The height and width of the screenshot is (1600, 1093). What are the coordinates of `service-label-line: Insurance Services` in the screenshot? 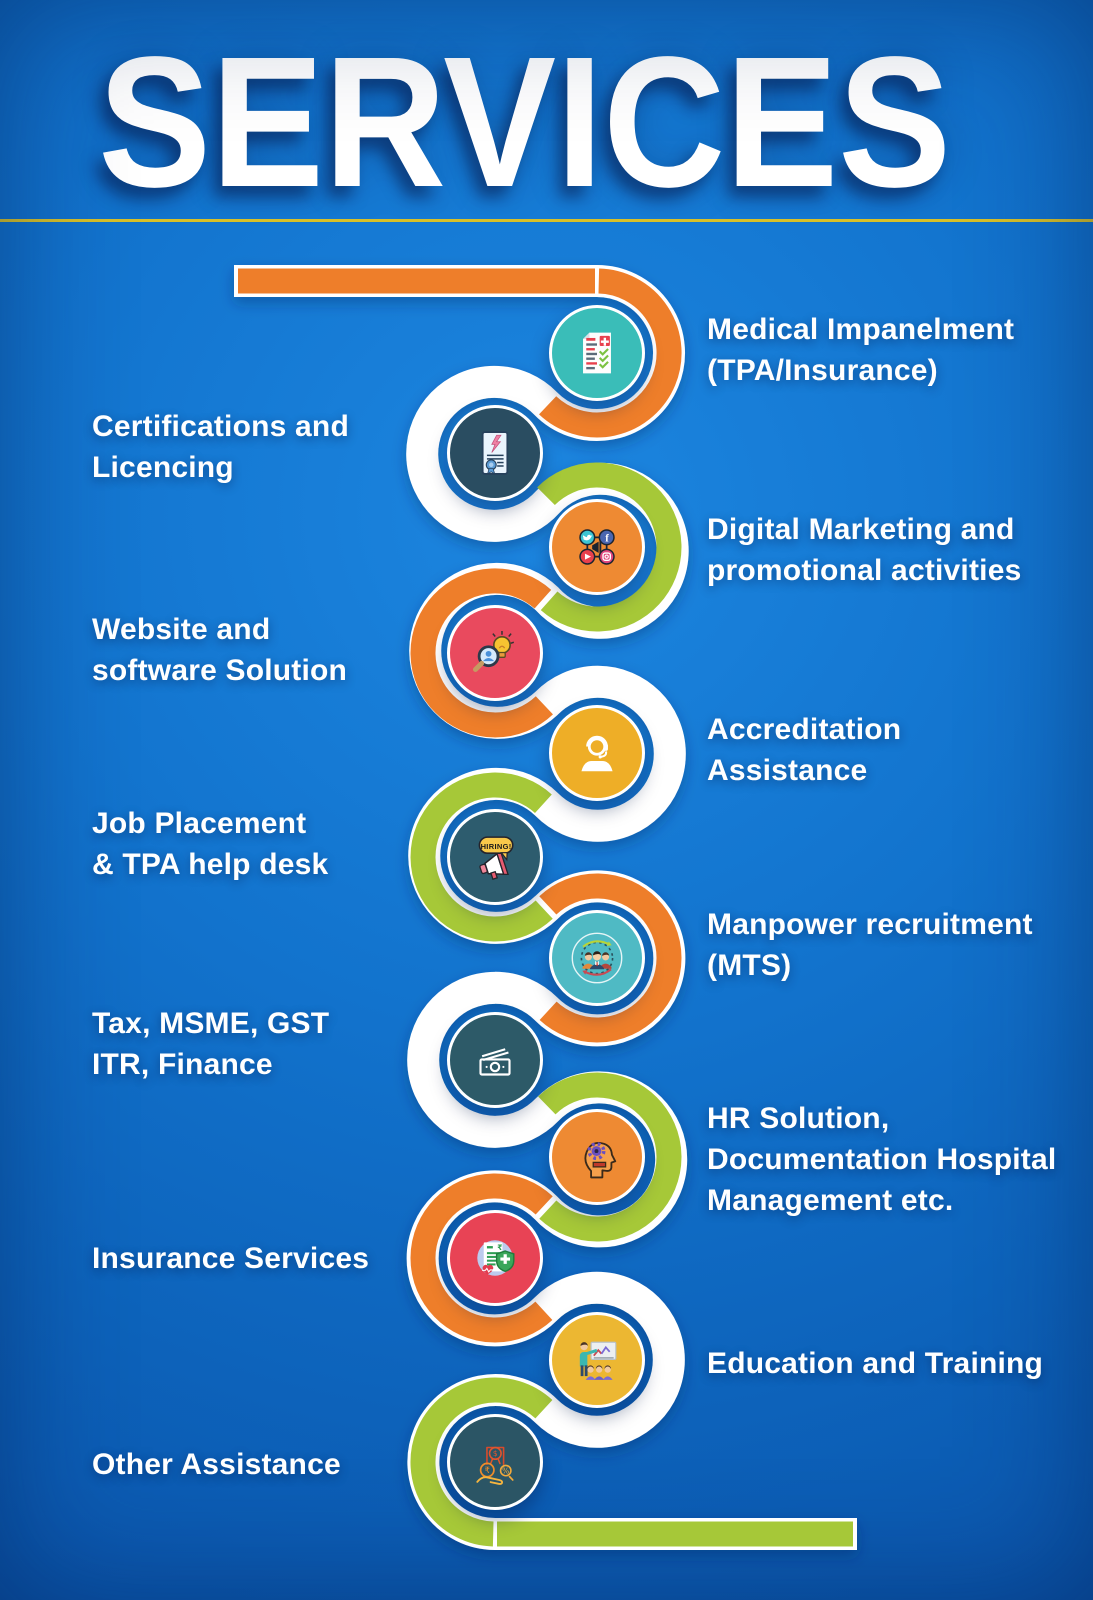 It's located at (231, 1258).